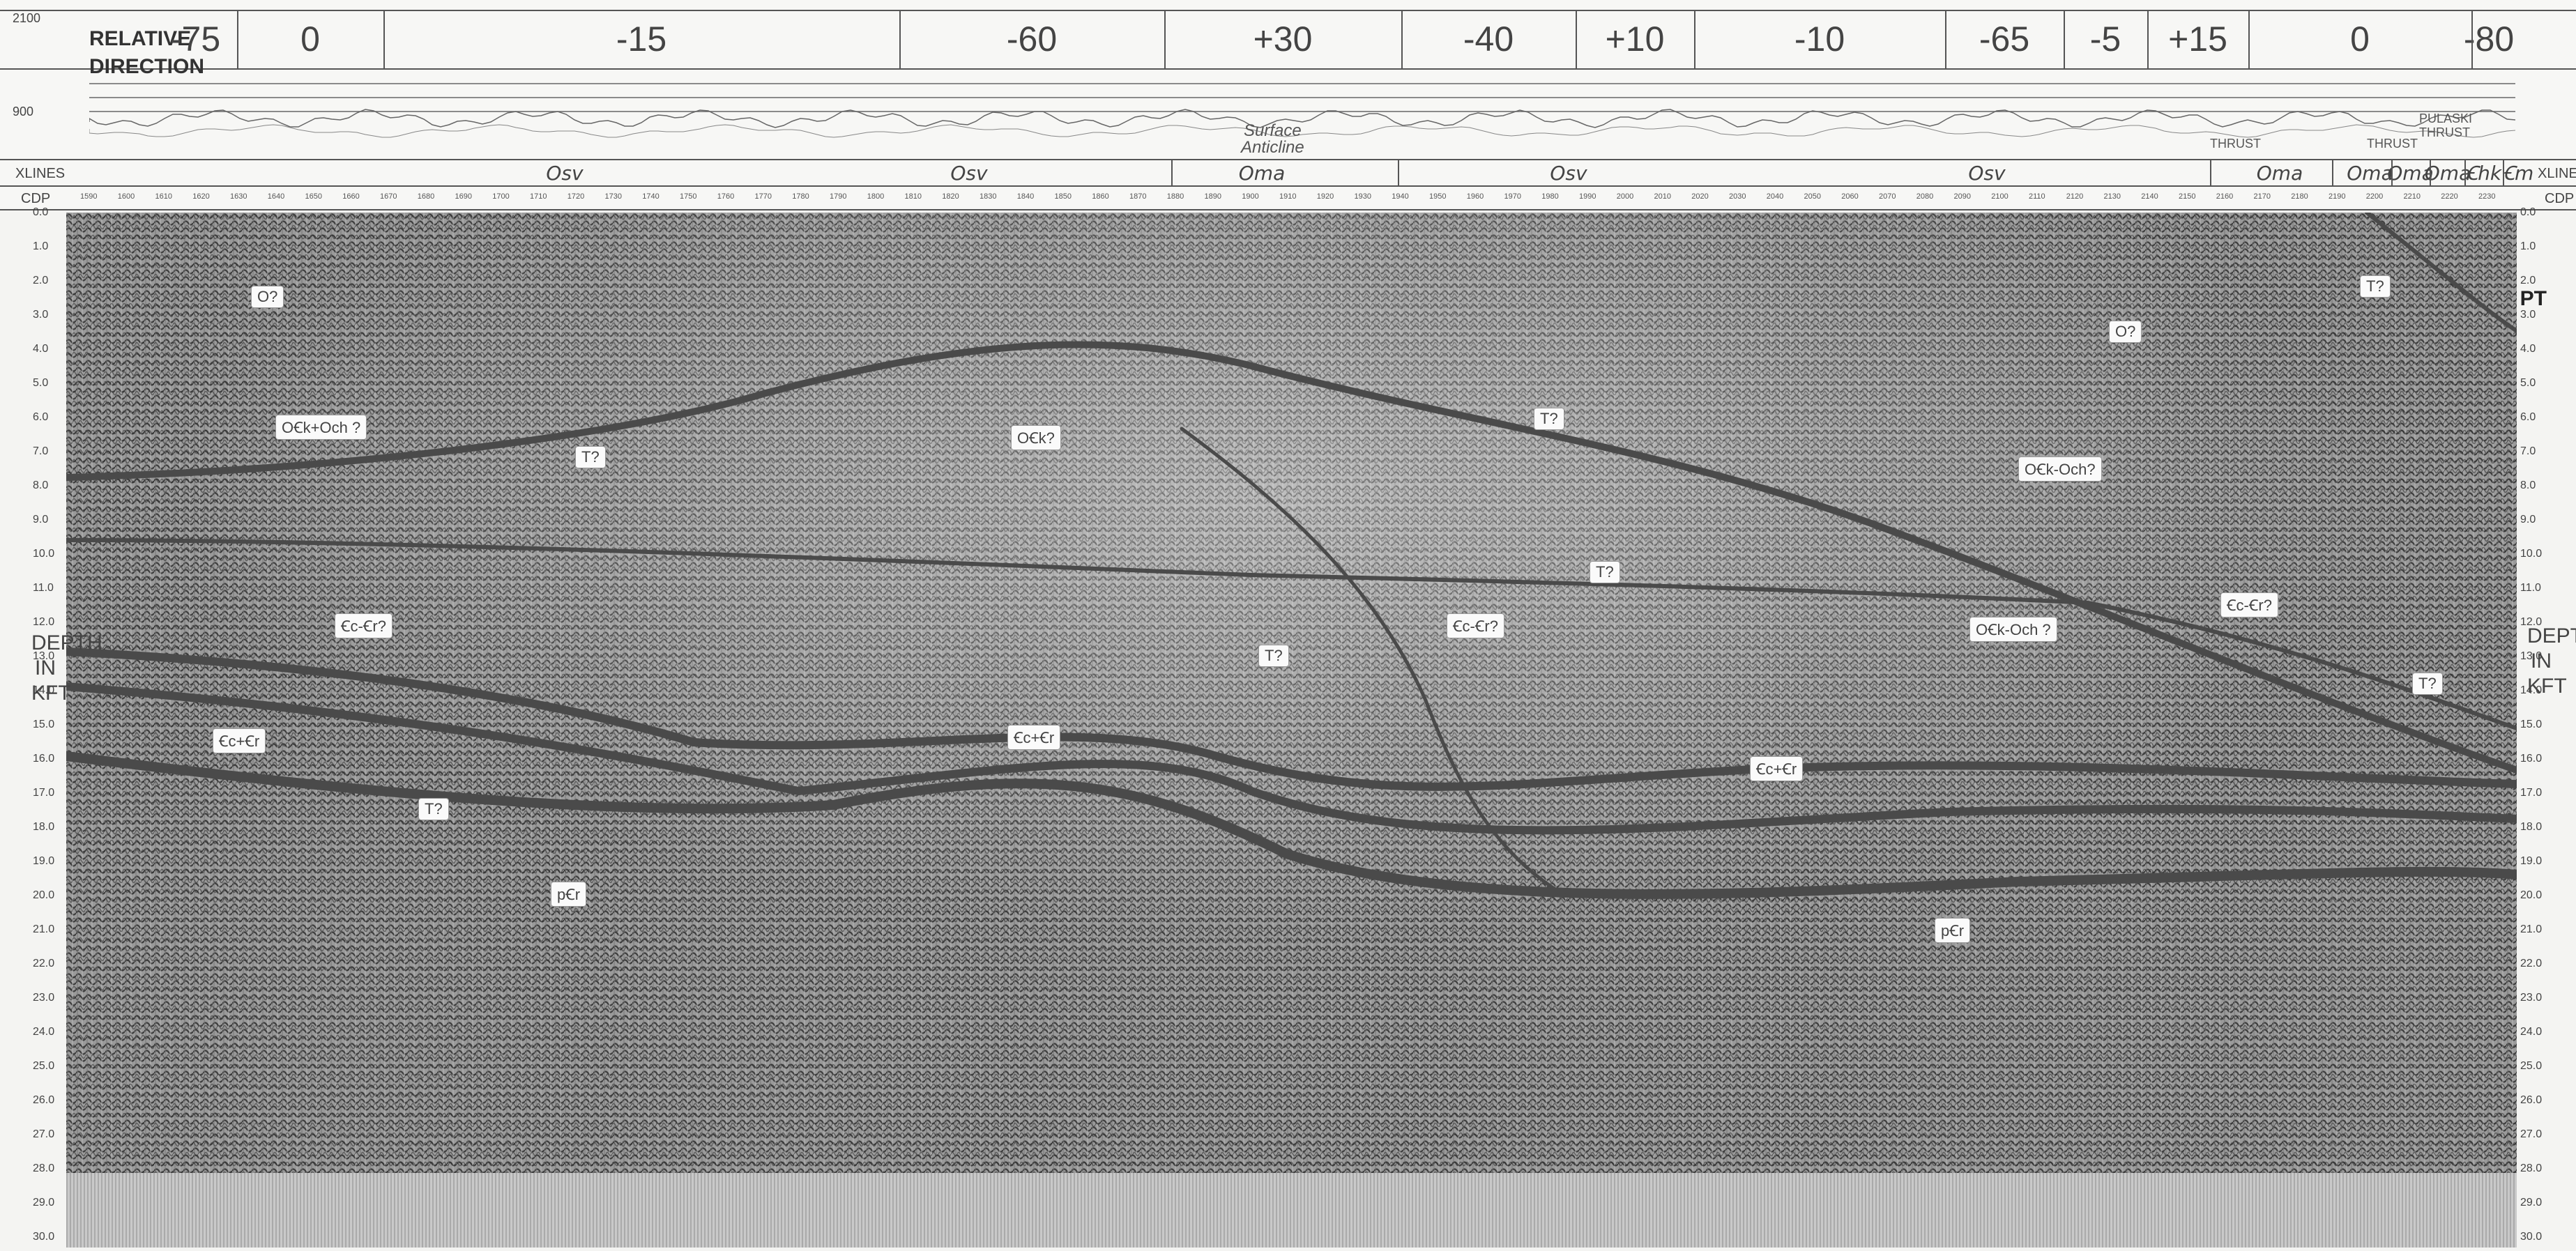 The image size is (2576, 1251). What do you see at coordinates (195, 40) in the screenshot?
I see `direction-value: -75` at bounding box center [195, 40].